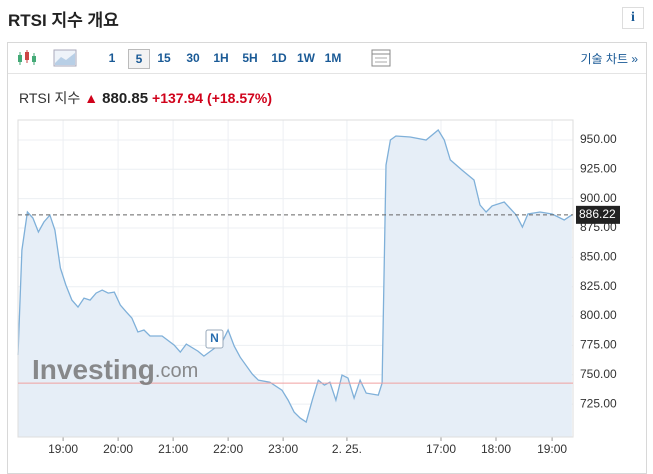  Describe the element at coordinates (118, 449) in the screenshot. I see `x-tick-label: 20:00` at that location.